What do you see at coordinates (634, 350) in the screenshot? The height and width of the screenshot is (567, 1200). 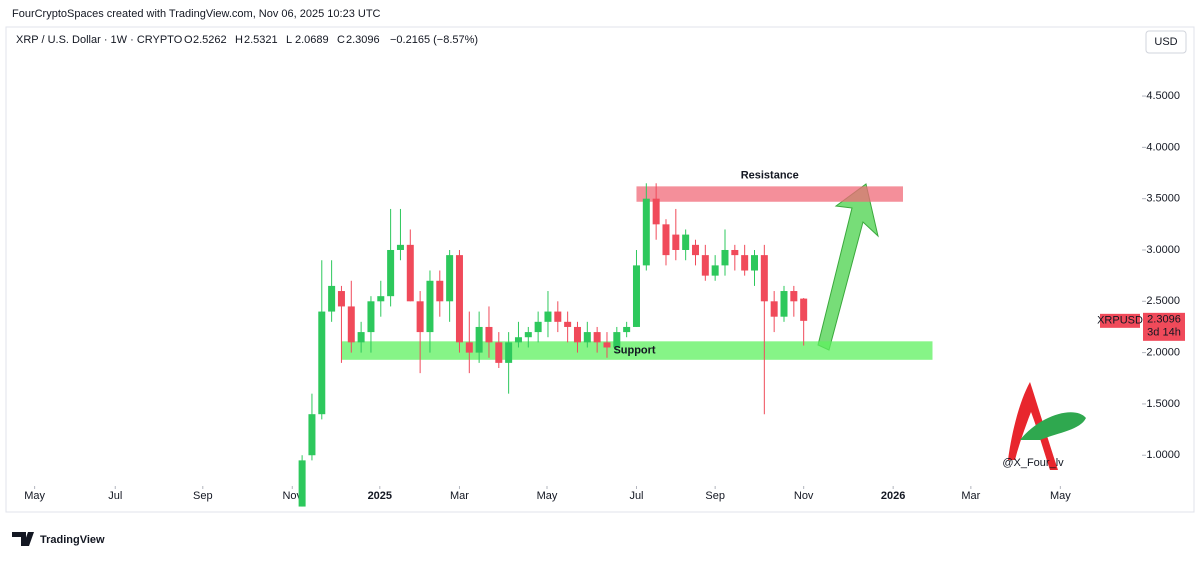 I see `zone-label: Support` at bounding box center [634, 350].